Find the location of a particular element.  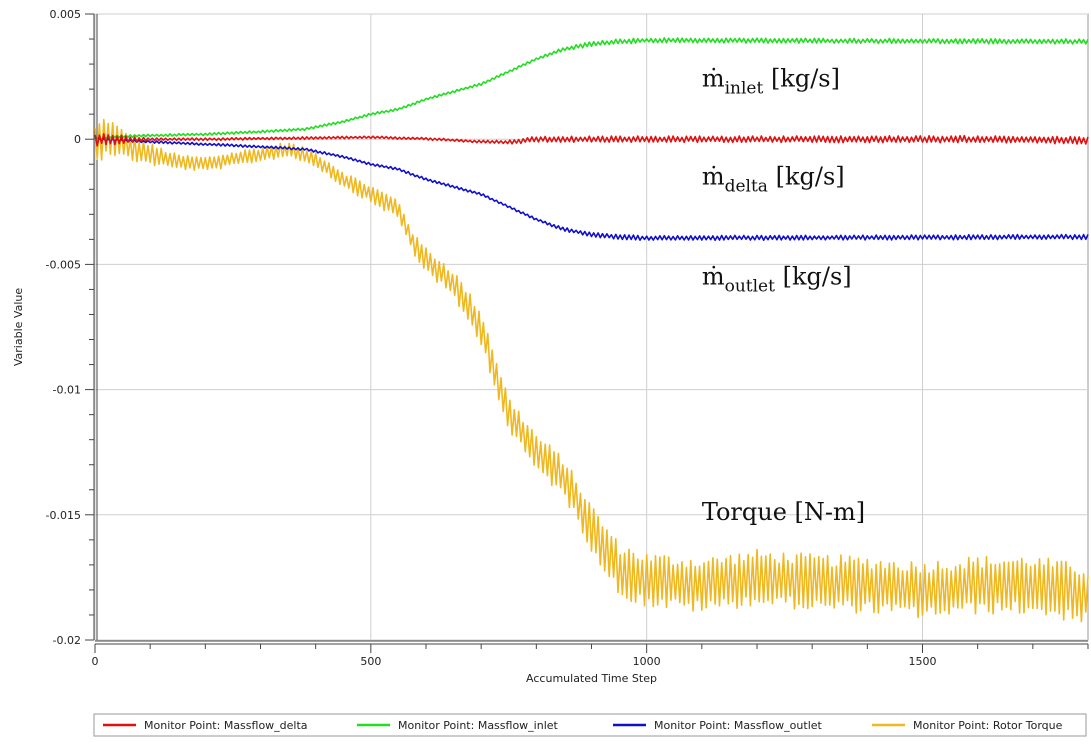

x-axis-title: Accumulated Time Step is located at coordinates (591, 678).